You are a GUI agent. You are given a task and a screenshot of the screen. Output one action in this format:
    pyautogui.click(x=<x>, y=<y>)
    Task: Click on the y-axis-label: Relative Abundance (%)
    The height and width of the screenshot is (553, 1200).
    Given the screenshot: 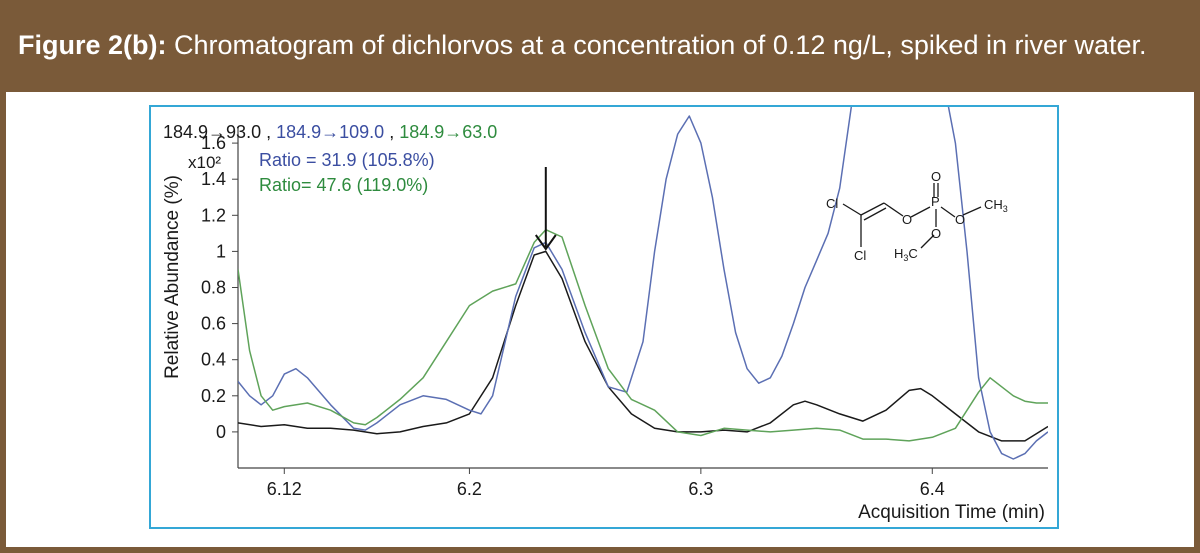 What is the action you would take?
    pyautogui.click(x=172, y=277)
    